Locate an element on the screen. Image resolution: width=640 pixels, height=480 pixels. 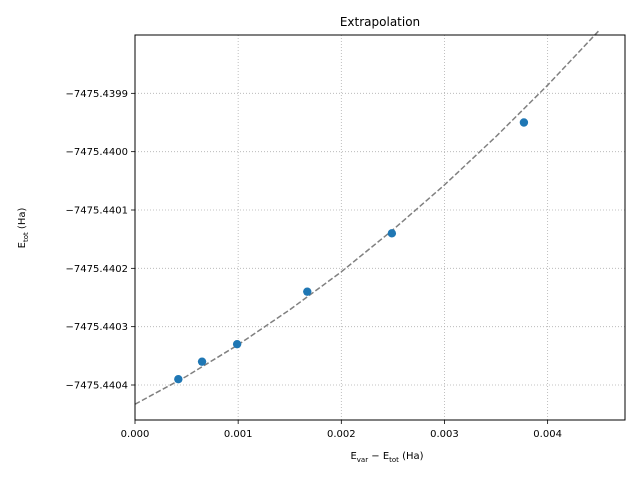
x-label-unit: (Ha) is located at coordinates (411, 456).